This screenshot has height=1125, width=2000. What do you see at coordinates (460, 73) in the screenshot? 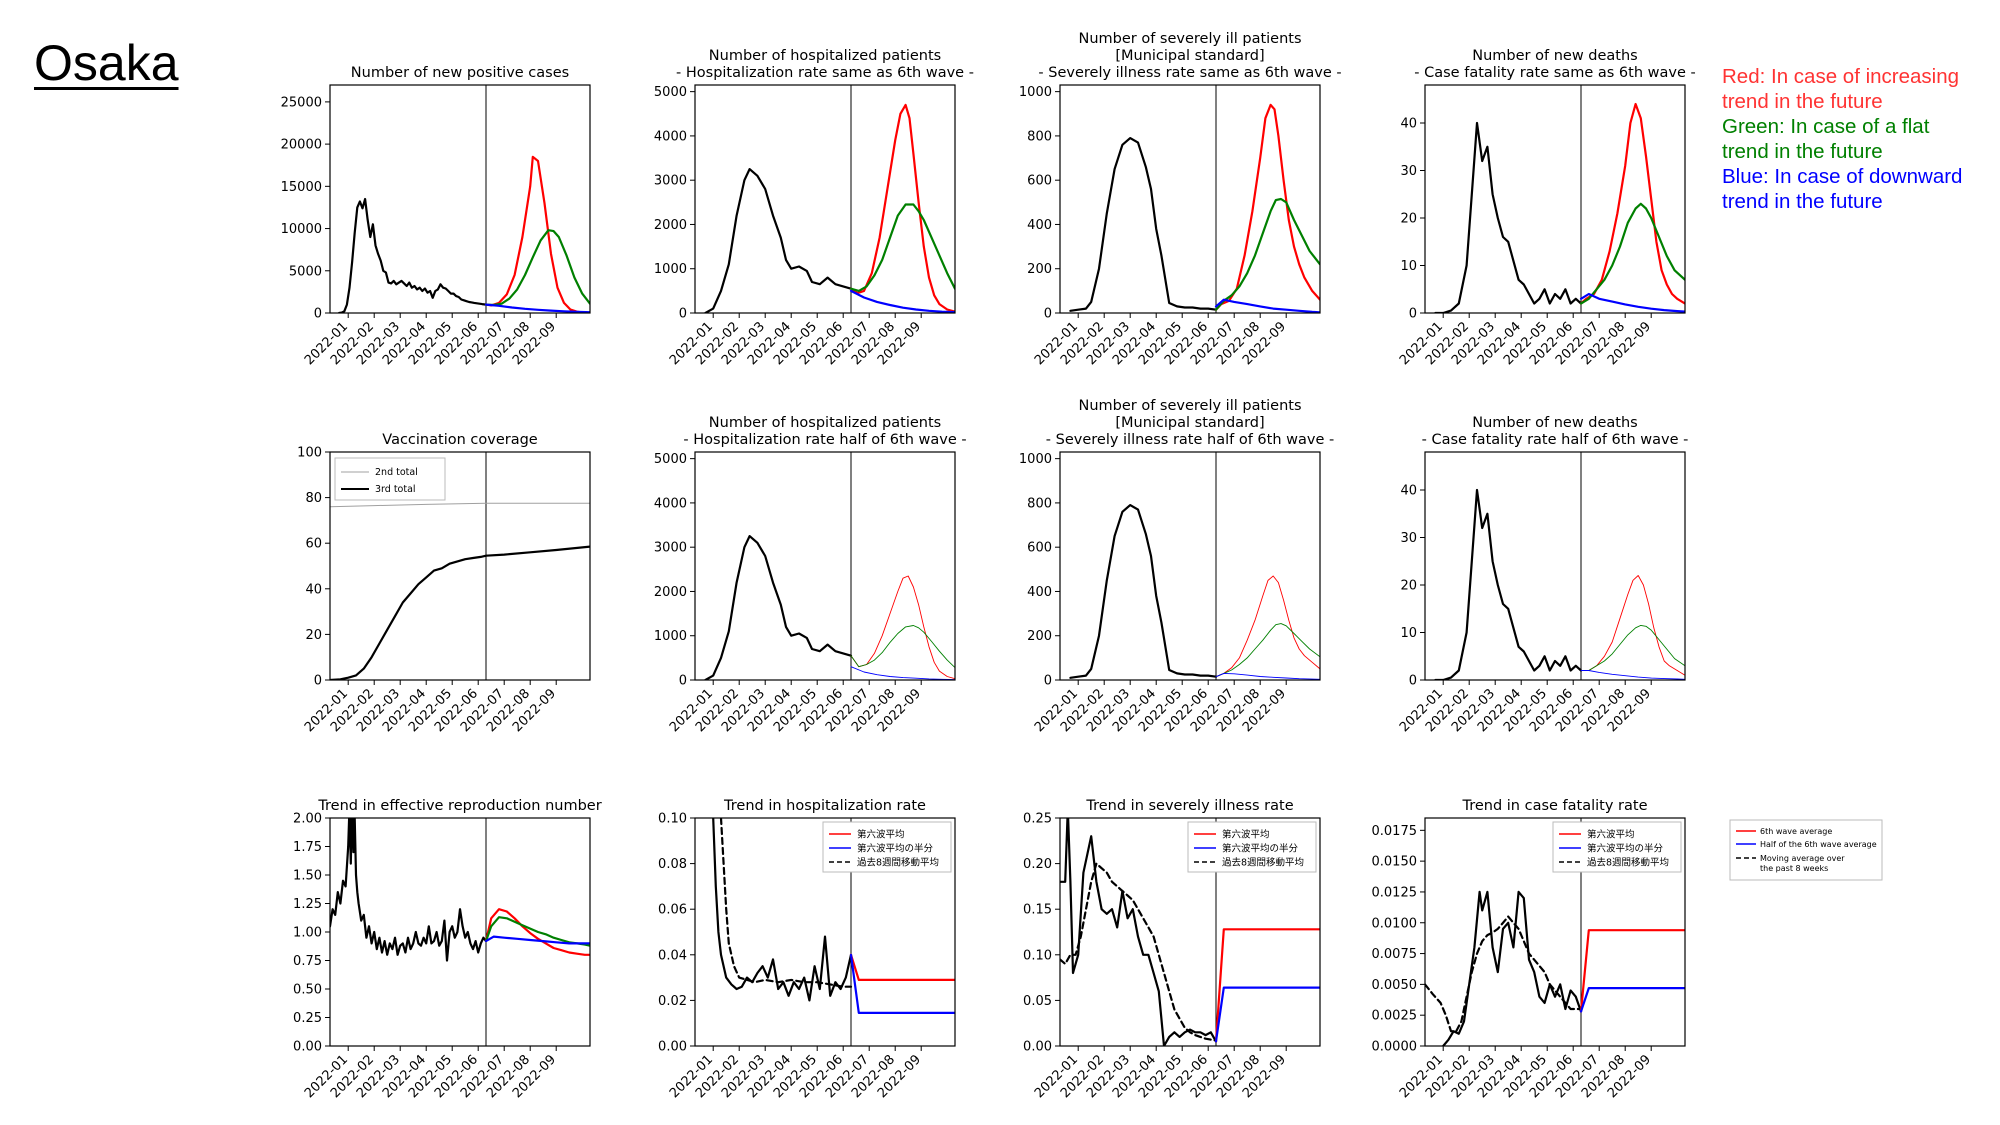
I see `panel-title: Number of new positive cases` at bounding box center [460, 73].